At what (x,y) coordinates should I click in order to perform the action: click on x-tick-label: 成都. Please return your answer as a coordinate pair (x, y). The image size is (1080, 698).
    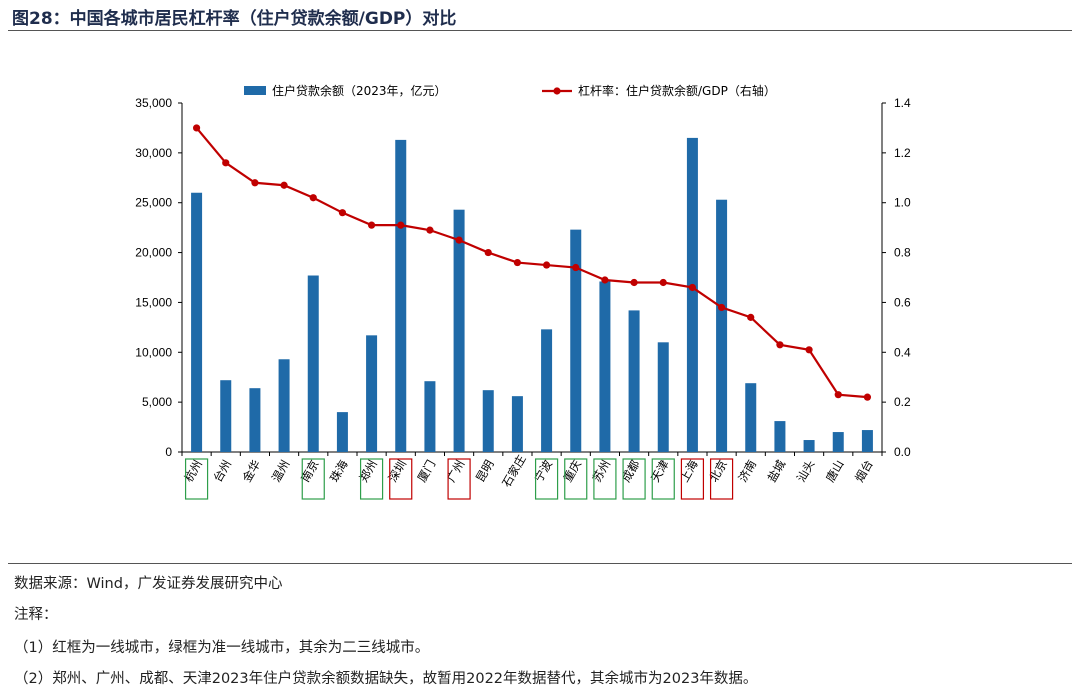
    Looking at the image, I should click on (631, 470).